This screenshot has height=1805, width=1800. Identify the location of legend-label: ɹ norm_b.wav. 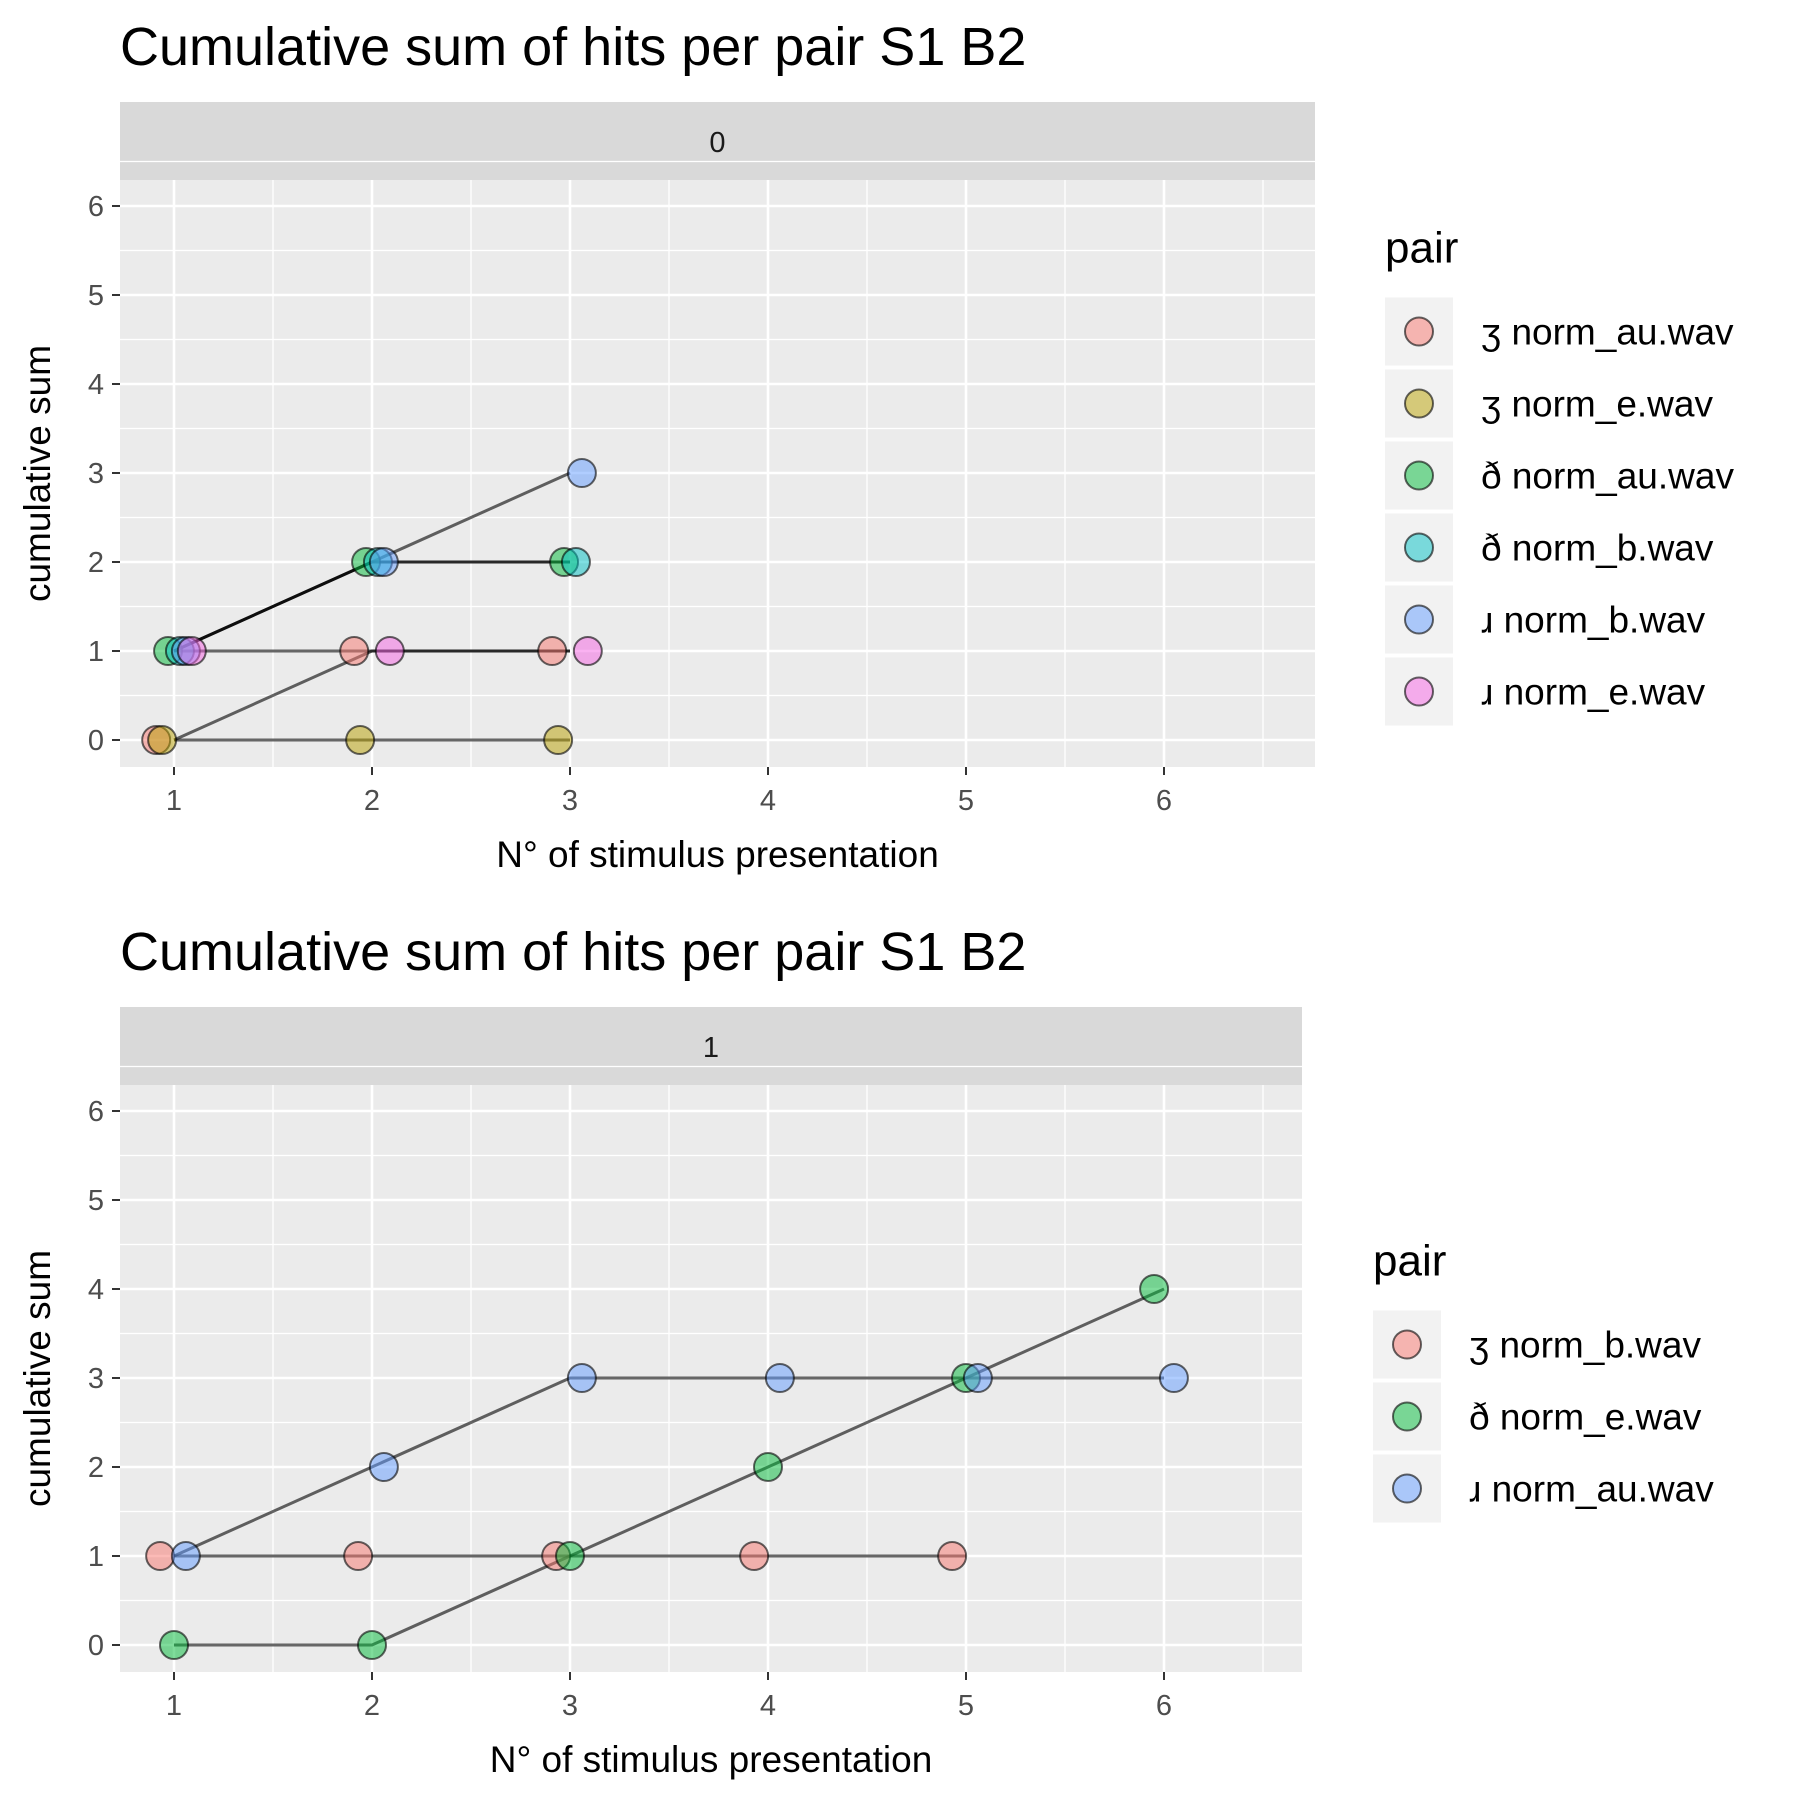
(1593, 620).